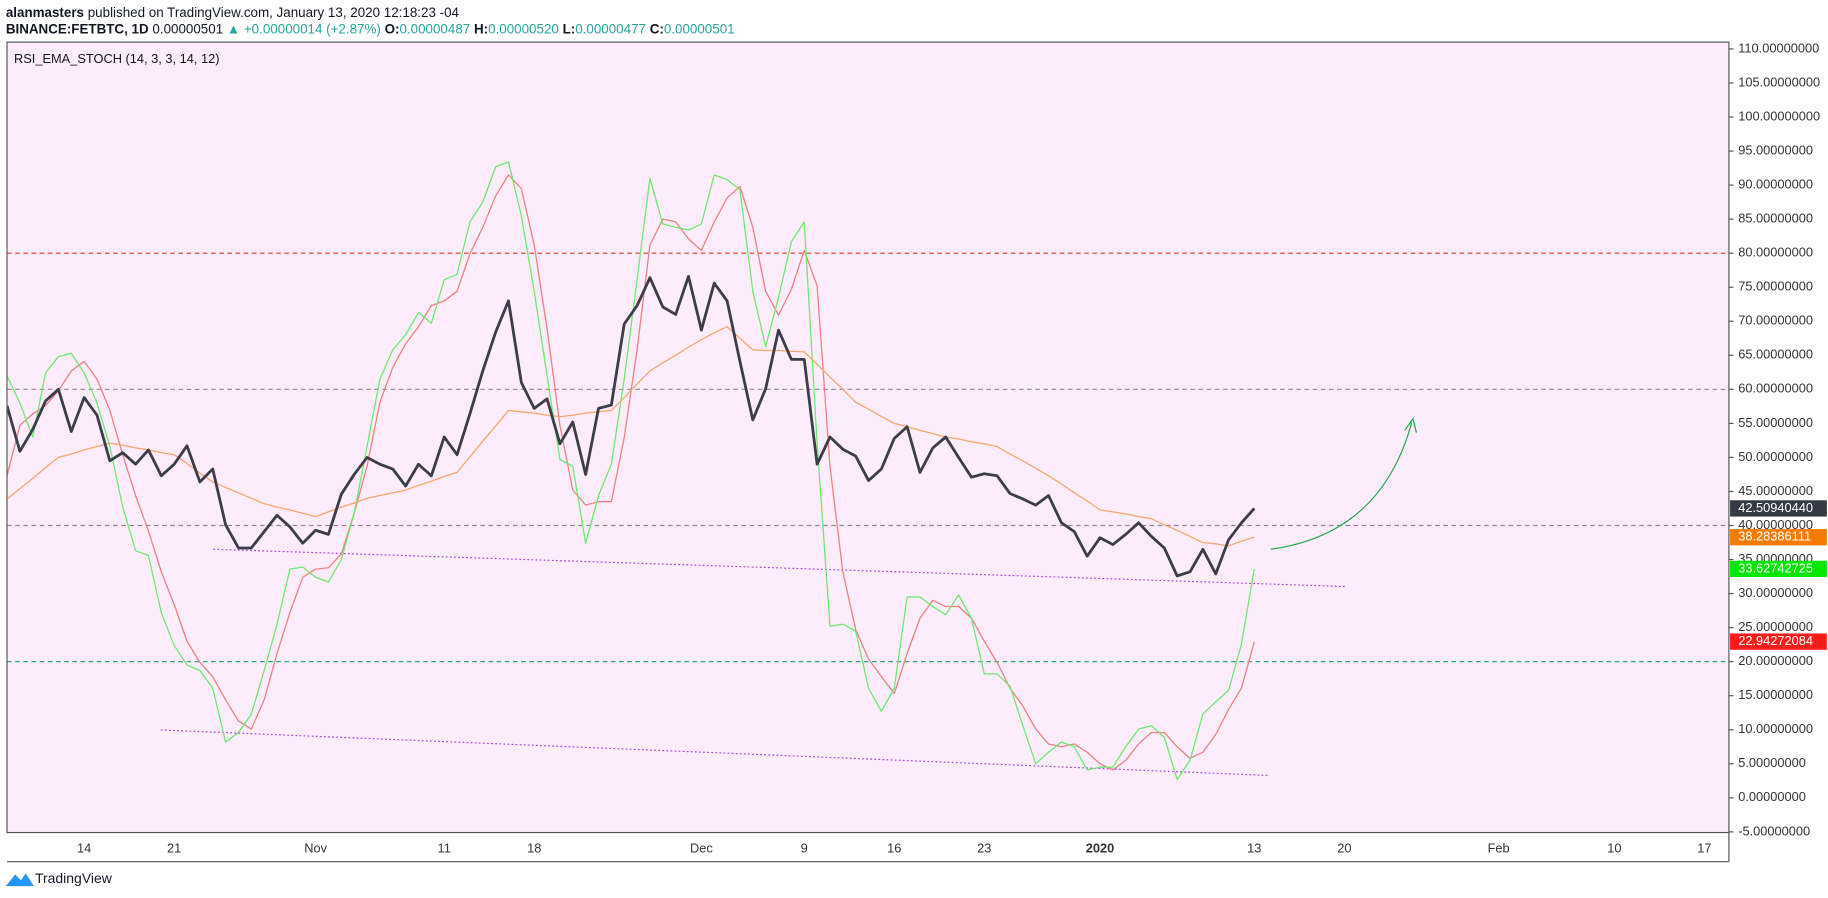  Describe the element at coordinates (569, 28) in the screenshot. I see `ohlc-label: L:` at that location.